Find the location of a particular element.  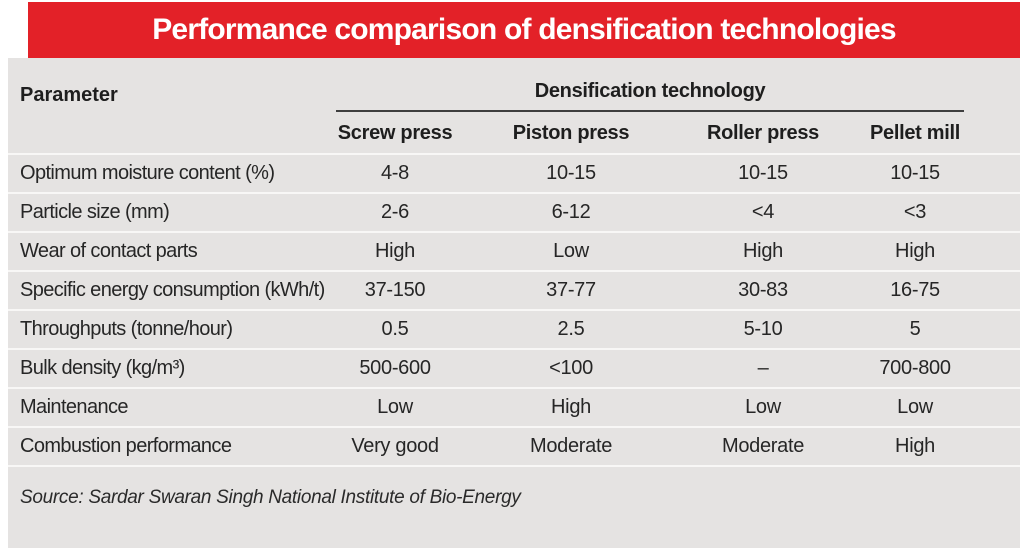

group-header-label: Densification technology is located at coordinates (650, 91).